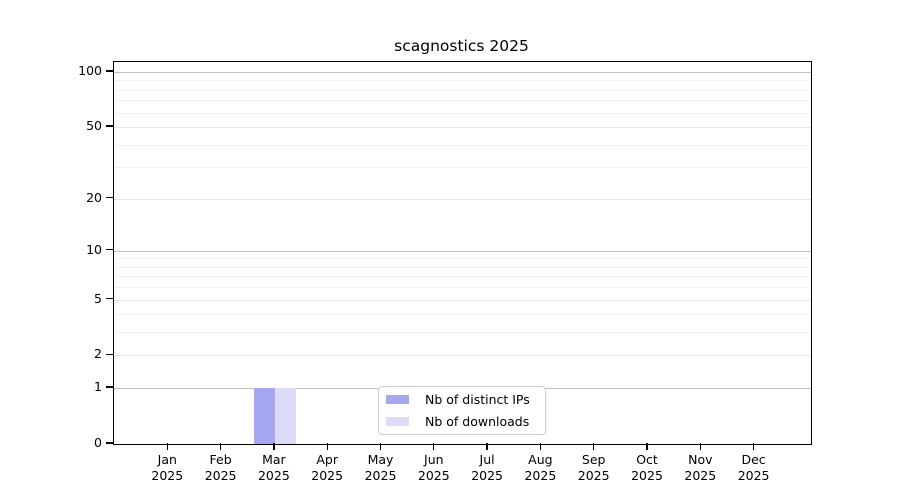 The width and height of the screenshot is (900, 500). What do you see at coordinates (700, 446) in the screenshot?
I see `x-tick-nov` at bounding box center [700, 446].